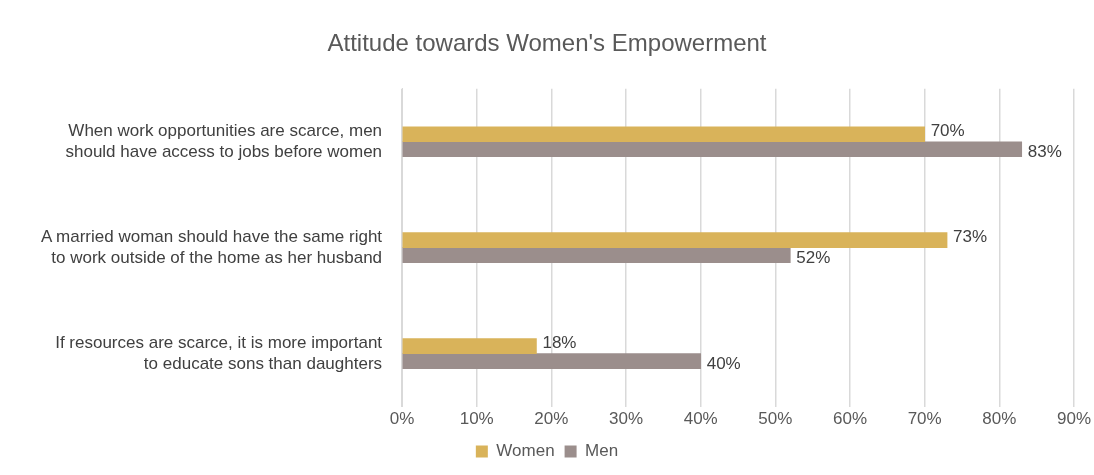 This screenshot has width=1094, height=475. I want to click on data-label: 73%, so click(970, 236).